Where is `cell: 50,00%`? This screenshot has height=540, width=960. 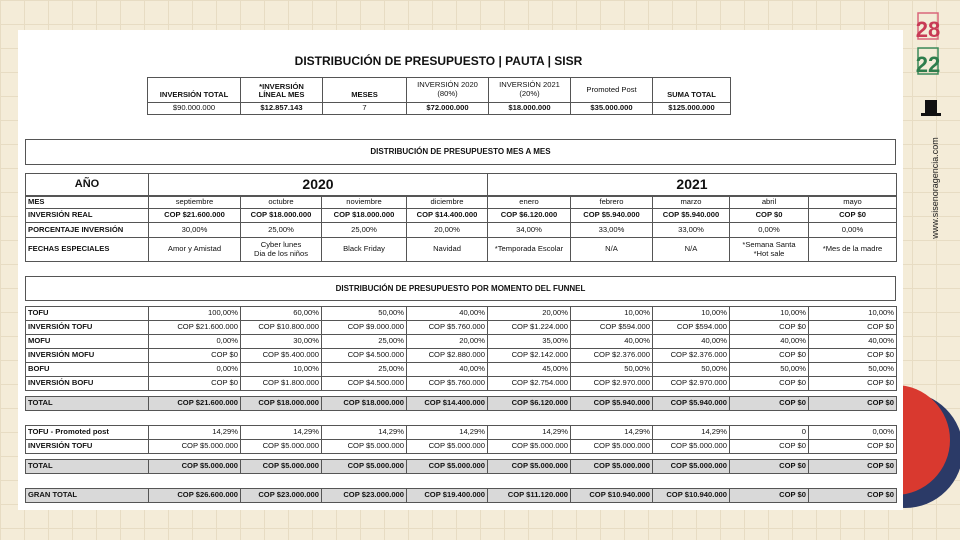
cell: 50,00% is located at coordinates (691, 369).